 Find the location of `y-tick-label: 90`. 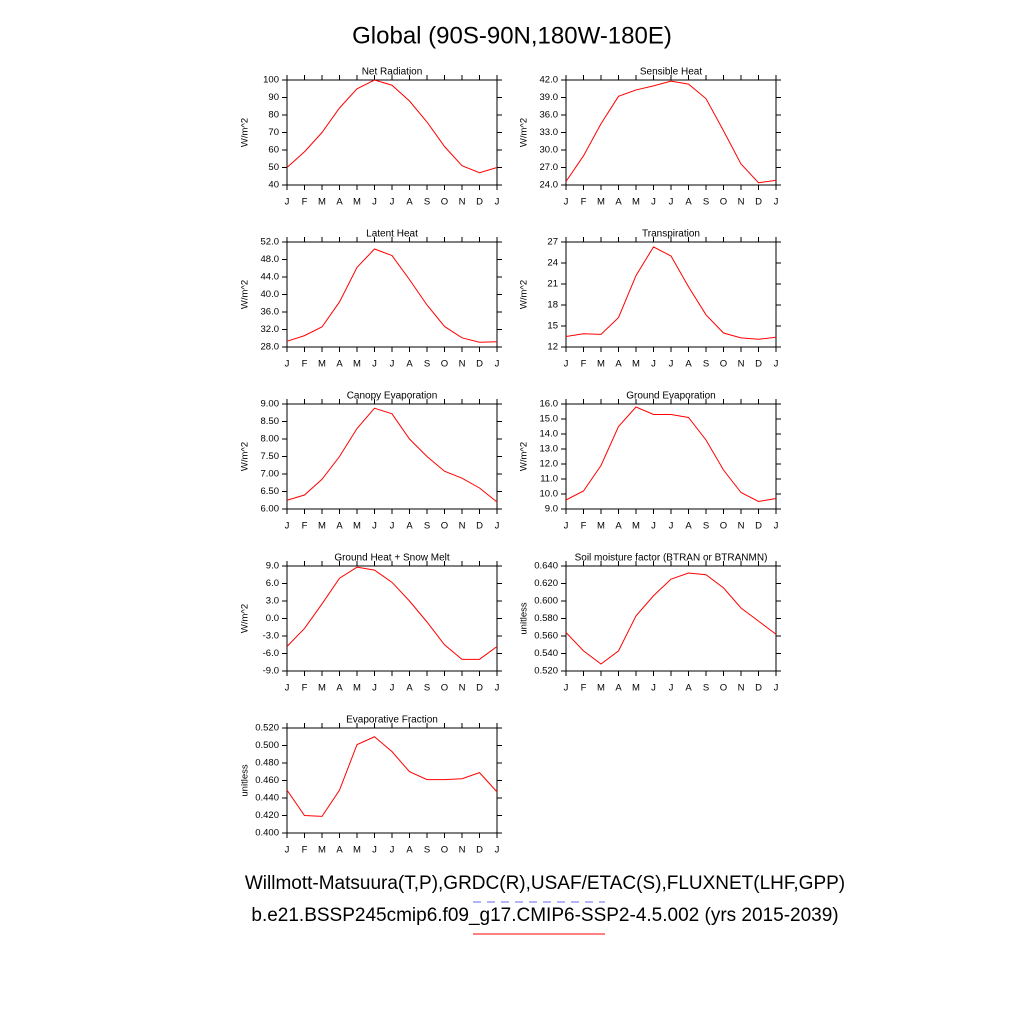

y-tick-label: 90 is located at coordinates (273, 97).